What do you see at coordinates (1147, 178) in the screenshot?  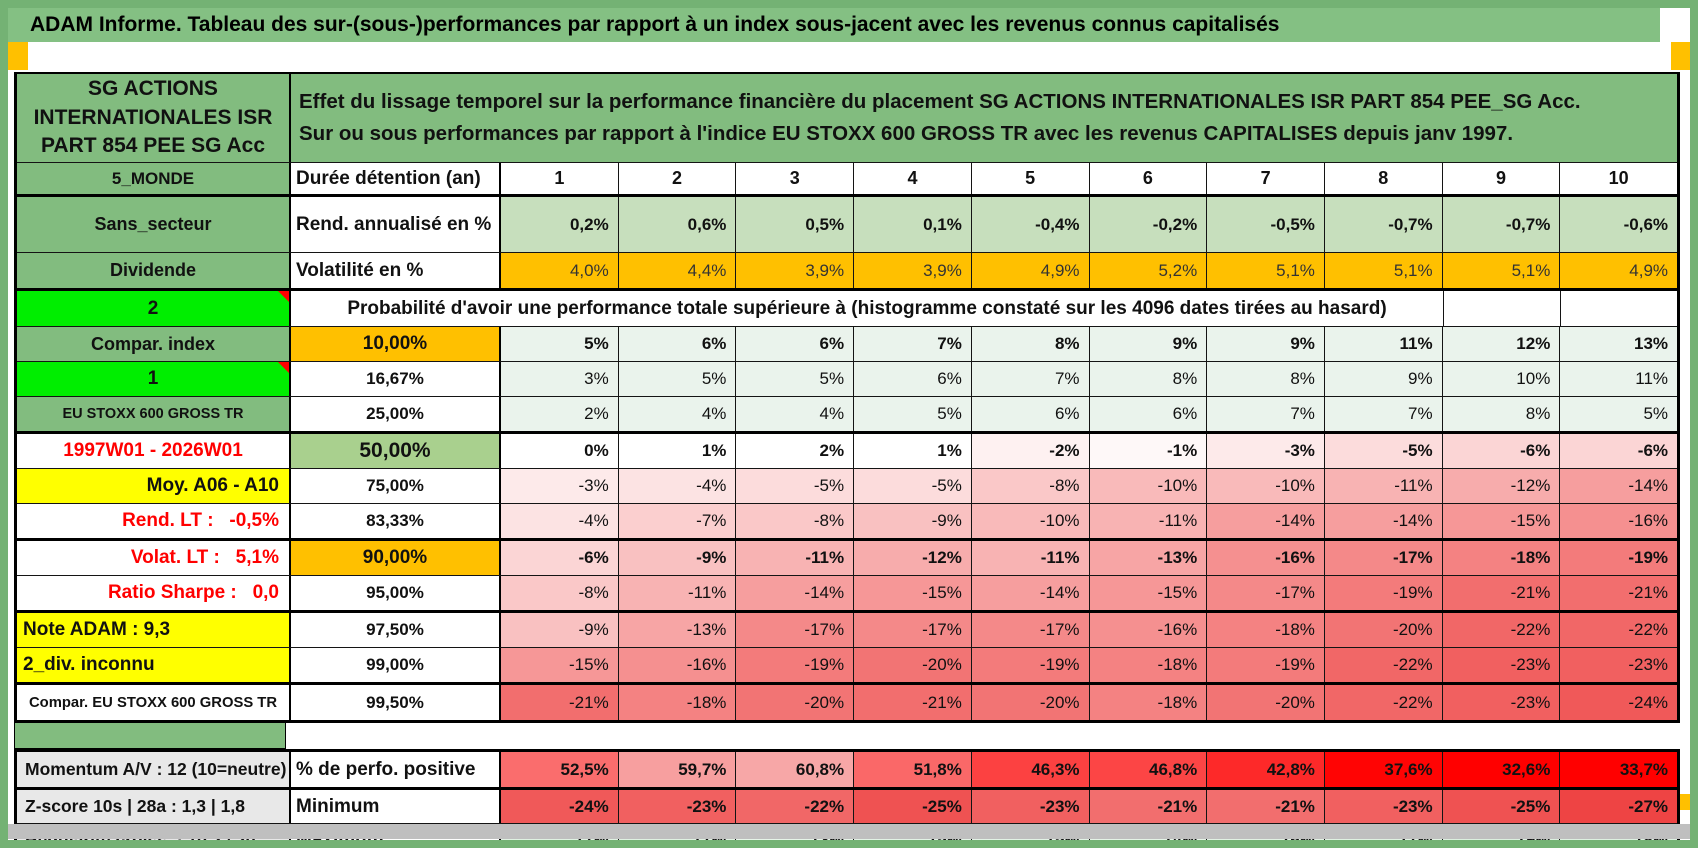 I see `duration-col-header: 6` at bounding box center [1147, 178].